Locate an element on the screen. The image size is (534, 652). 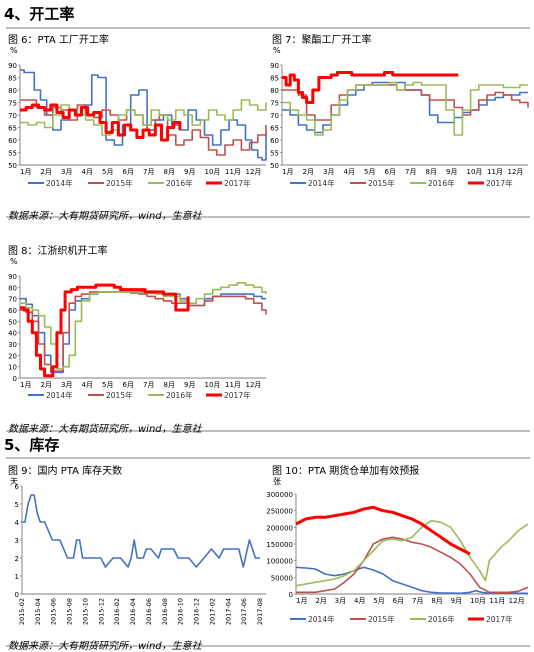
x-tick-label: 2016-08 is located at coordinates (165, 611).